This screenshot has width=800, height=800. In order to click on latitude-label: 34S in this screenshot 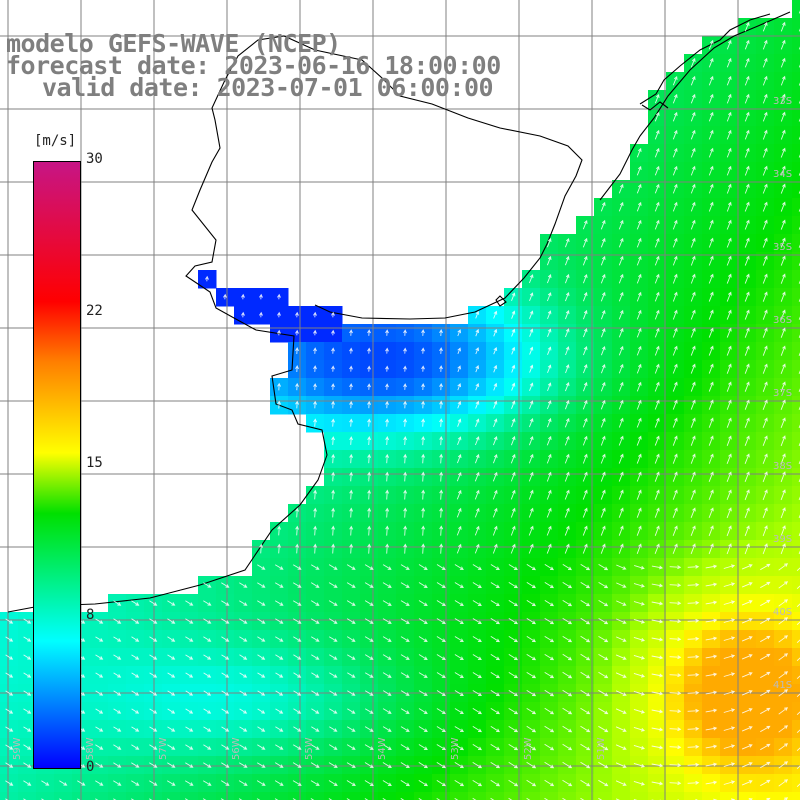, I will do `click(782, 174)`.